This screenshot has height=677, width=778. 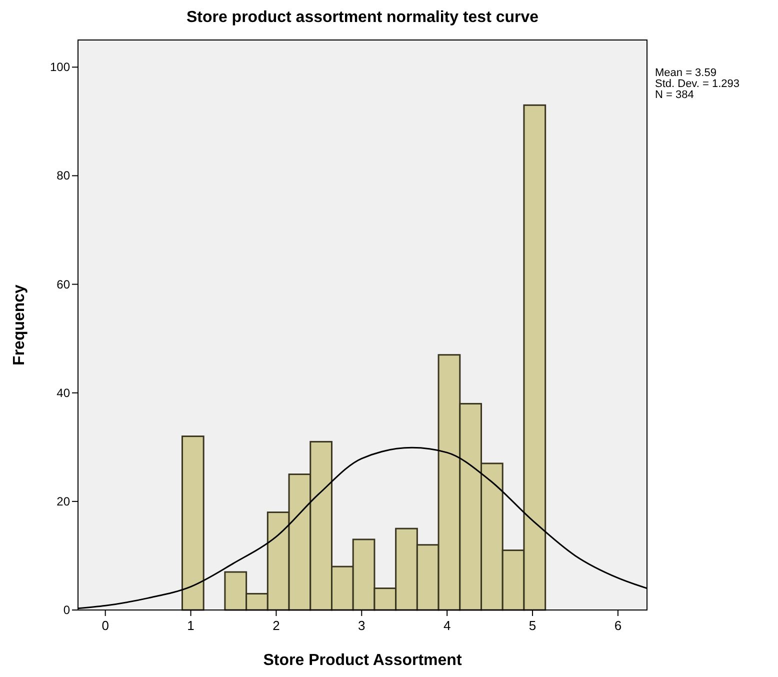 I want to click on x-tick-label: 4, so click(x=447, y=625).